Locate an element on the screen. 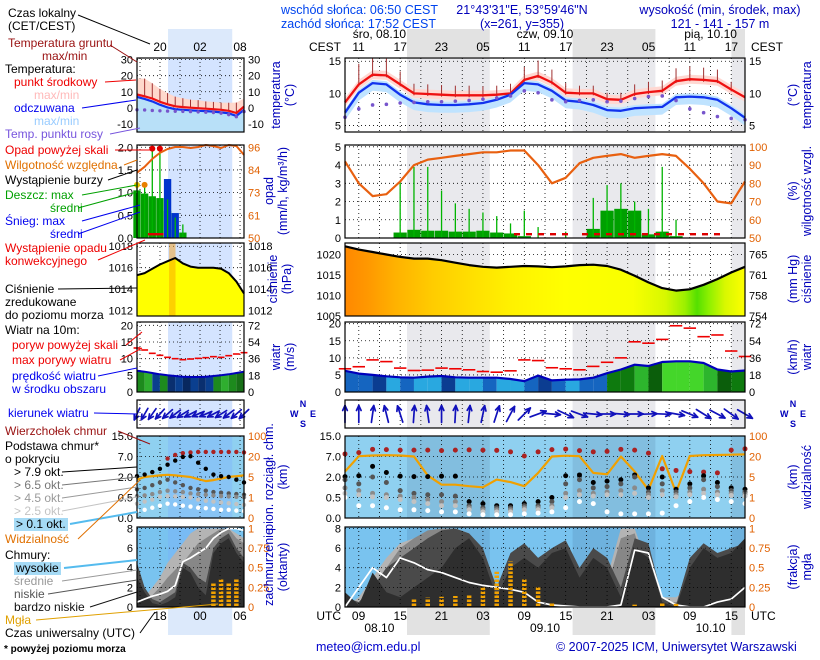 The width and height of the screenshot is (820, 660). altitude-label: wysokość (min, środek, max) is located at coordinates (720, 10).